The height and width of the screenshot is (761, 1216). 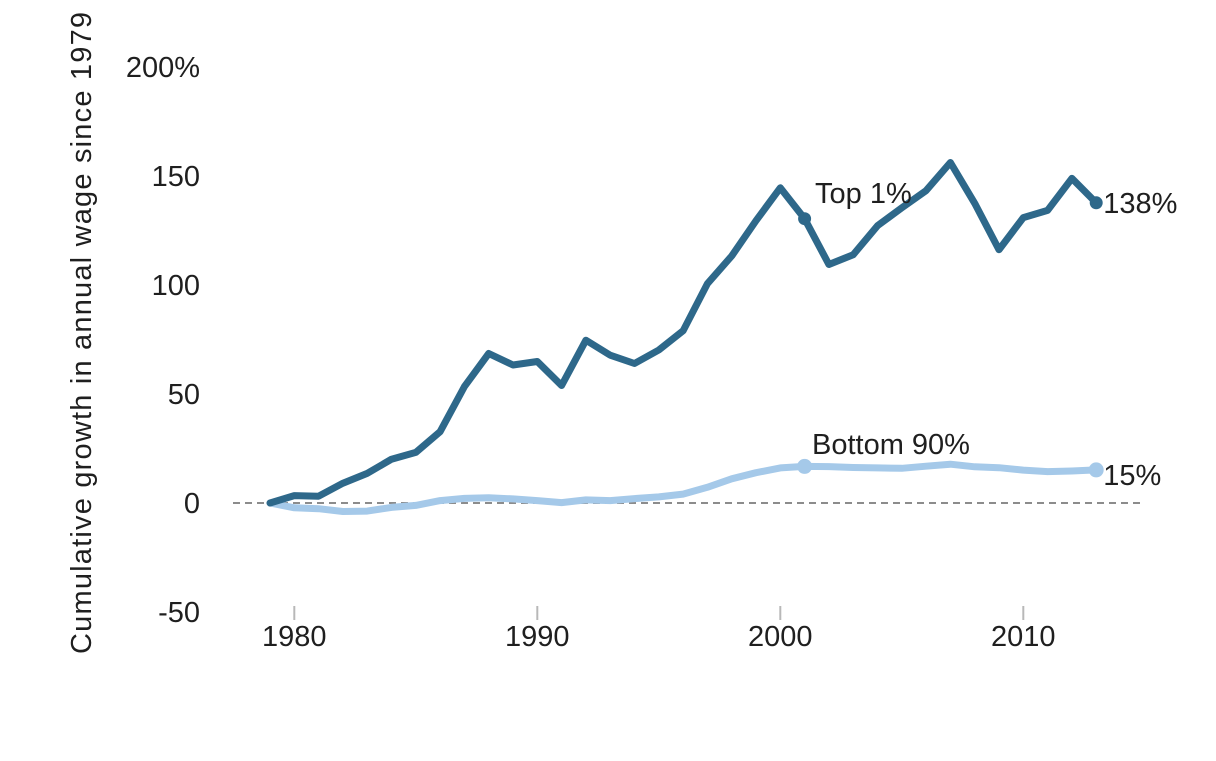 What do you see at coordinates (805, 466) in the screenshot?
I see `bottom-90-marker-2001` at bounding box center [805, 466].